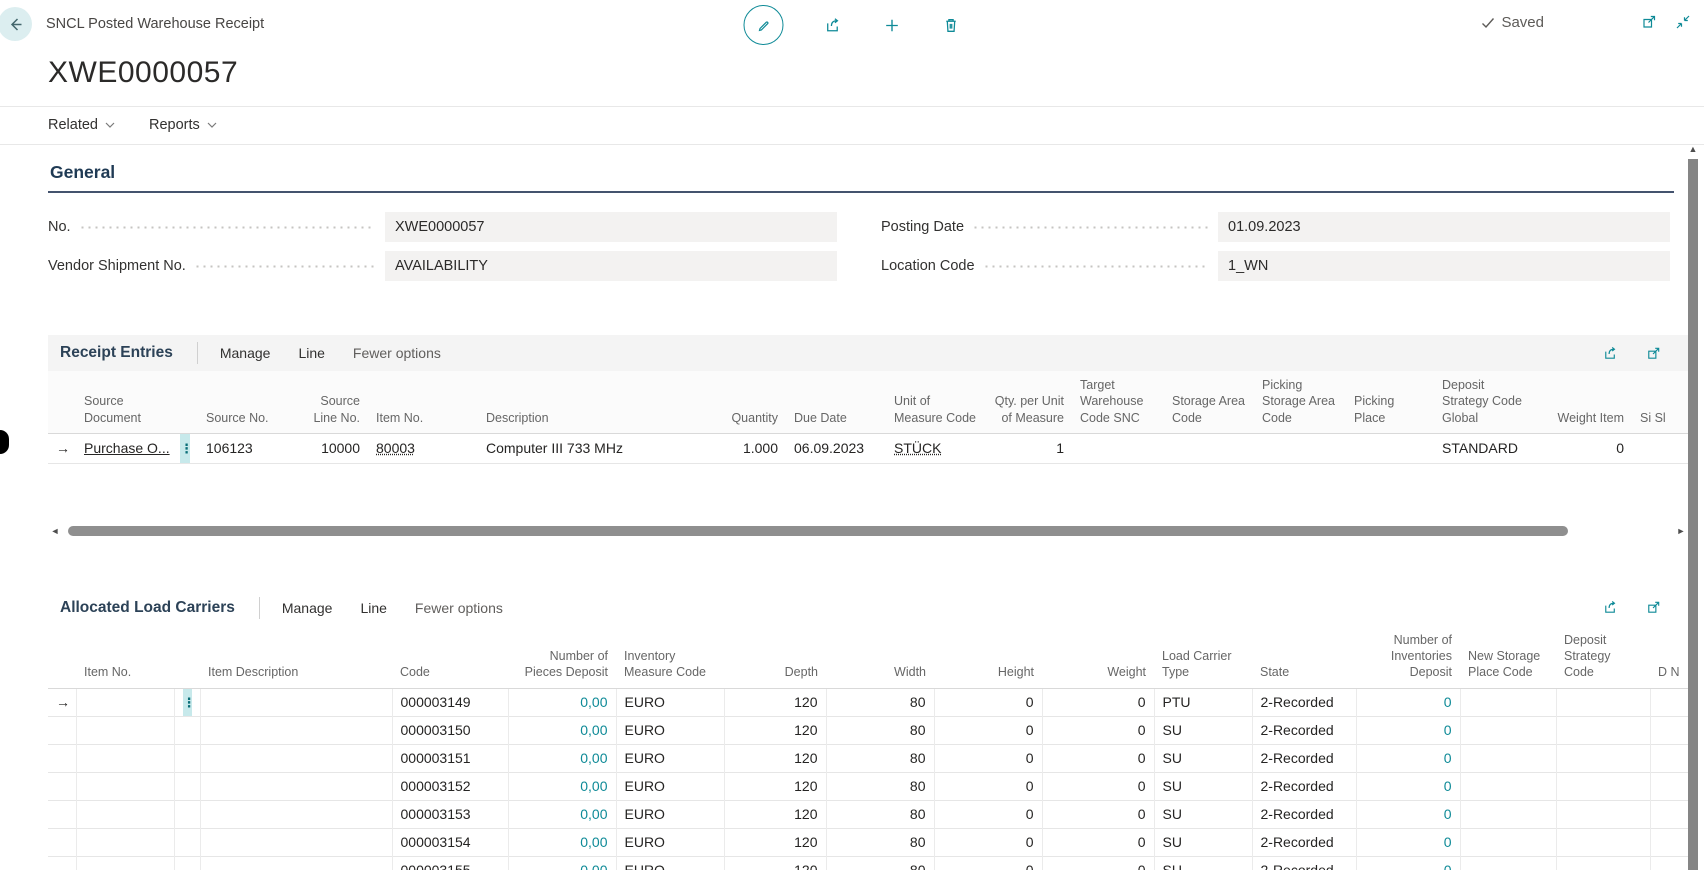  I want to click on col-item-description: Item Description, so click(296, 657).